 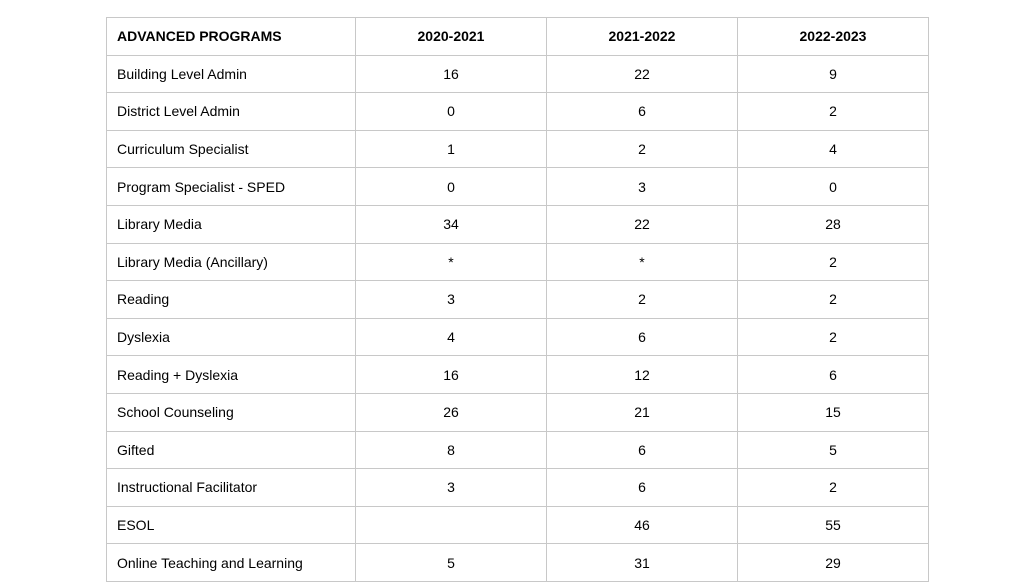 What do you see at coordinates (451, 36) in the screenshot?
I see `header-2020-2021: 2020-2021` at bounding box center [451, 36].